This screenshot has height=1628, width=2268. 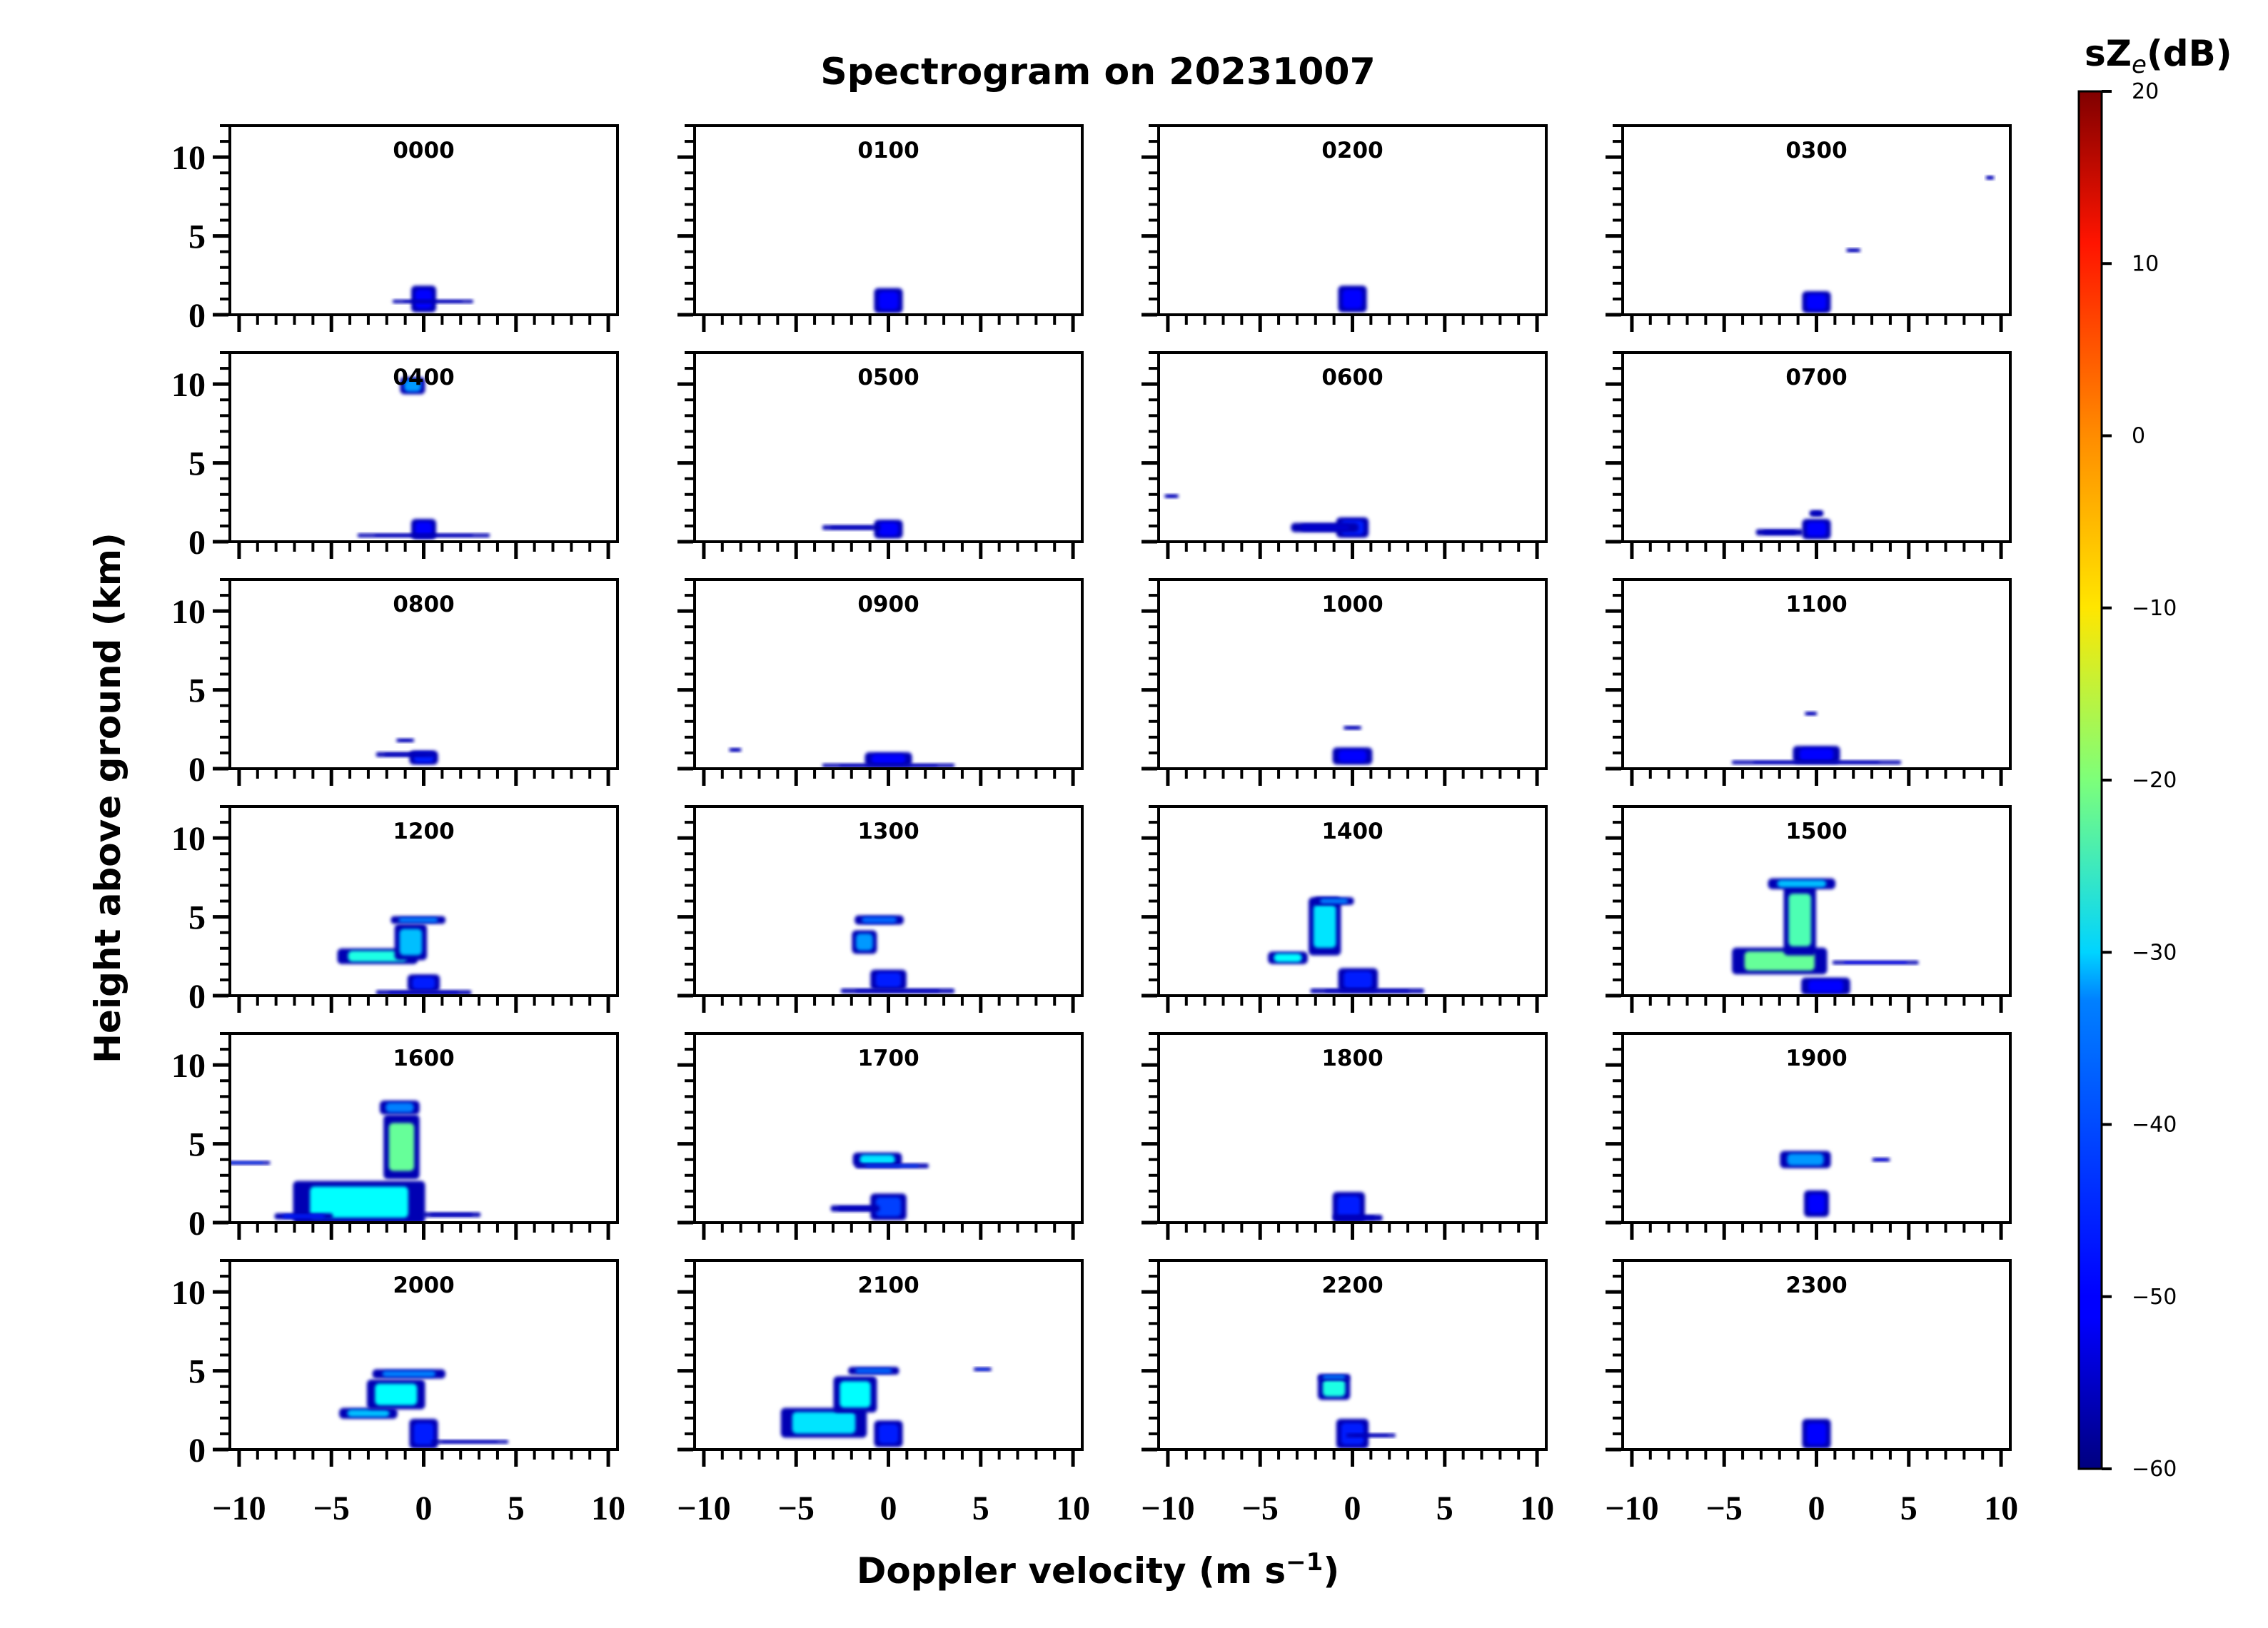 I want to click on panel-time-label: 2200, so click(x=1352, y=1285).